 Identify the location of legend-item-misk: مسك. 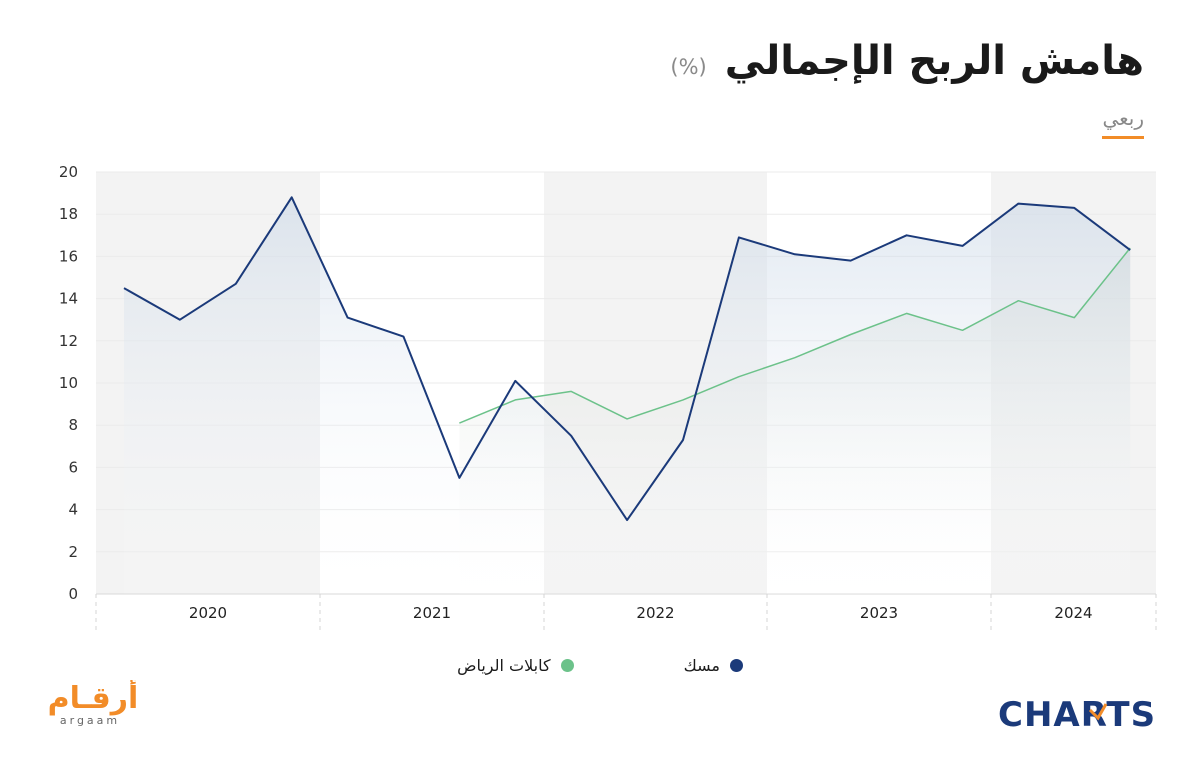
(713, 665).